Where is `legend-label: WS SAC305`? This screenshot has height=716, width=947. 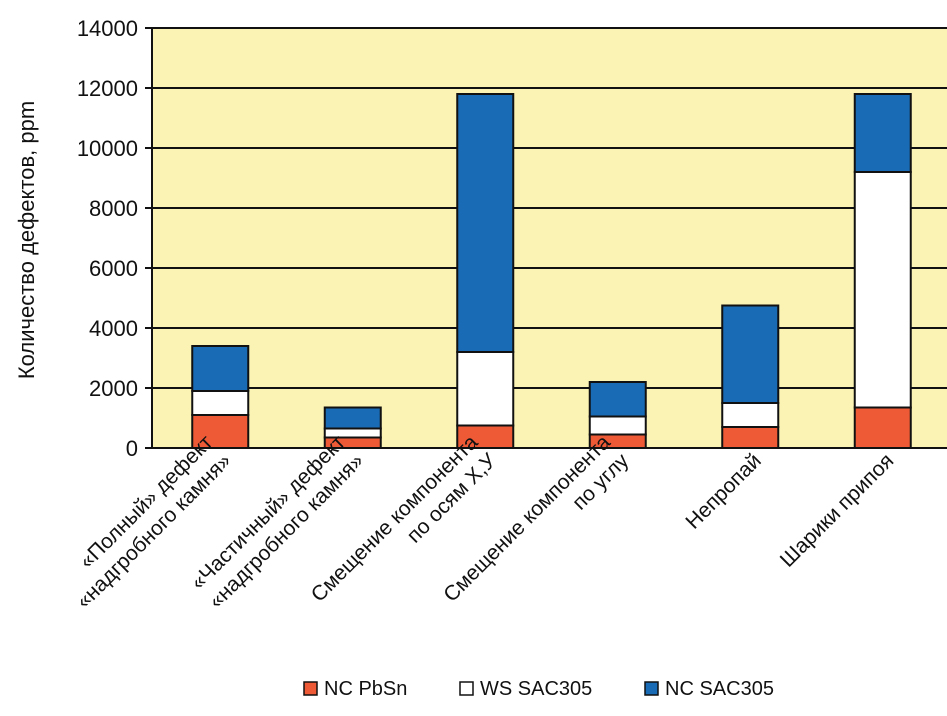 legend-label: WS SAC305 is located at coordinates (536, 689).